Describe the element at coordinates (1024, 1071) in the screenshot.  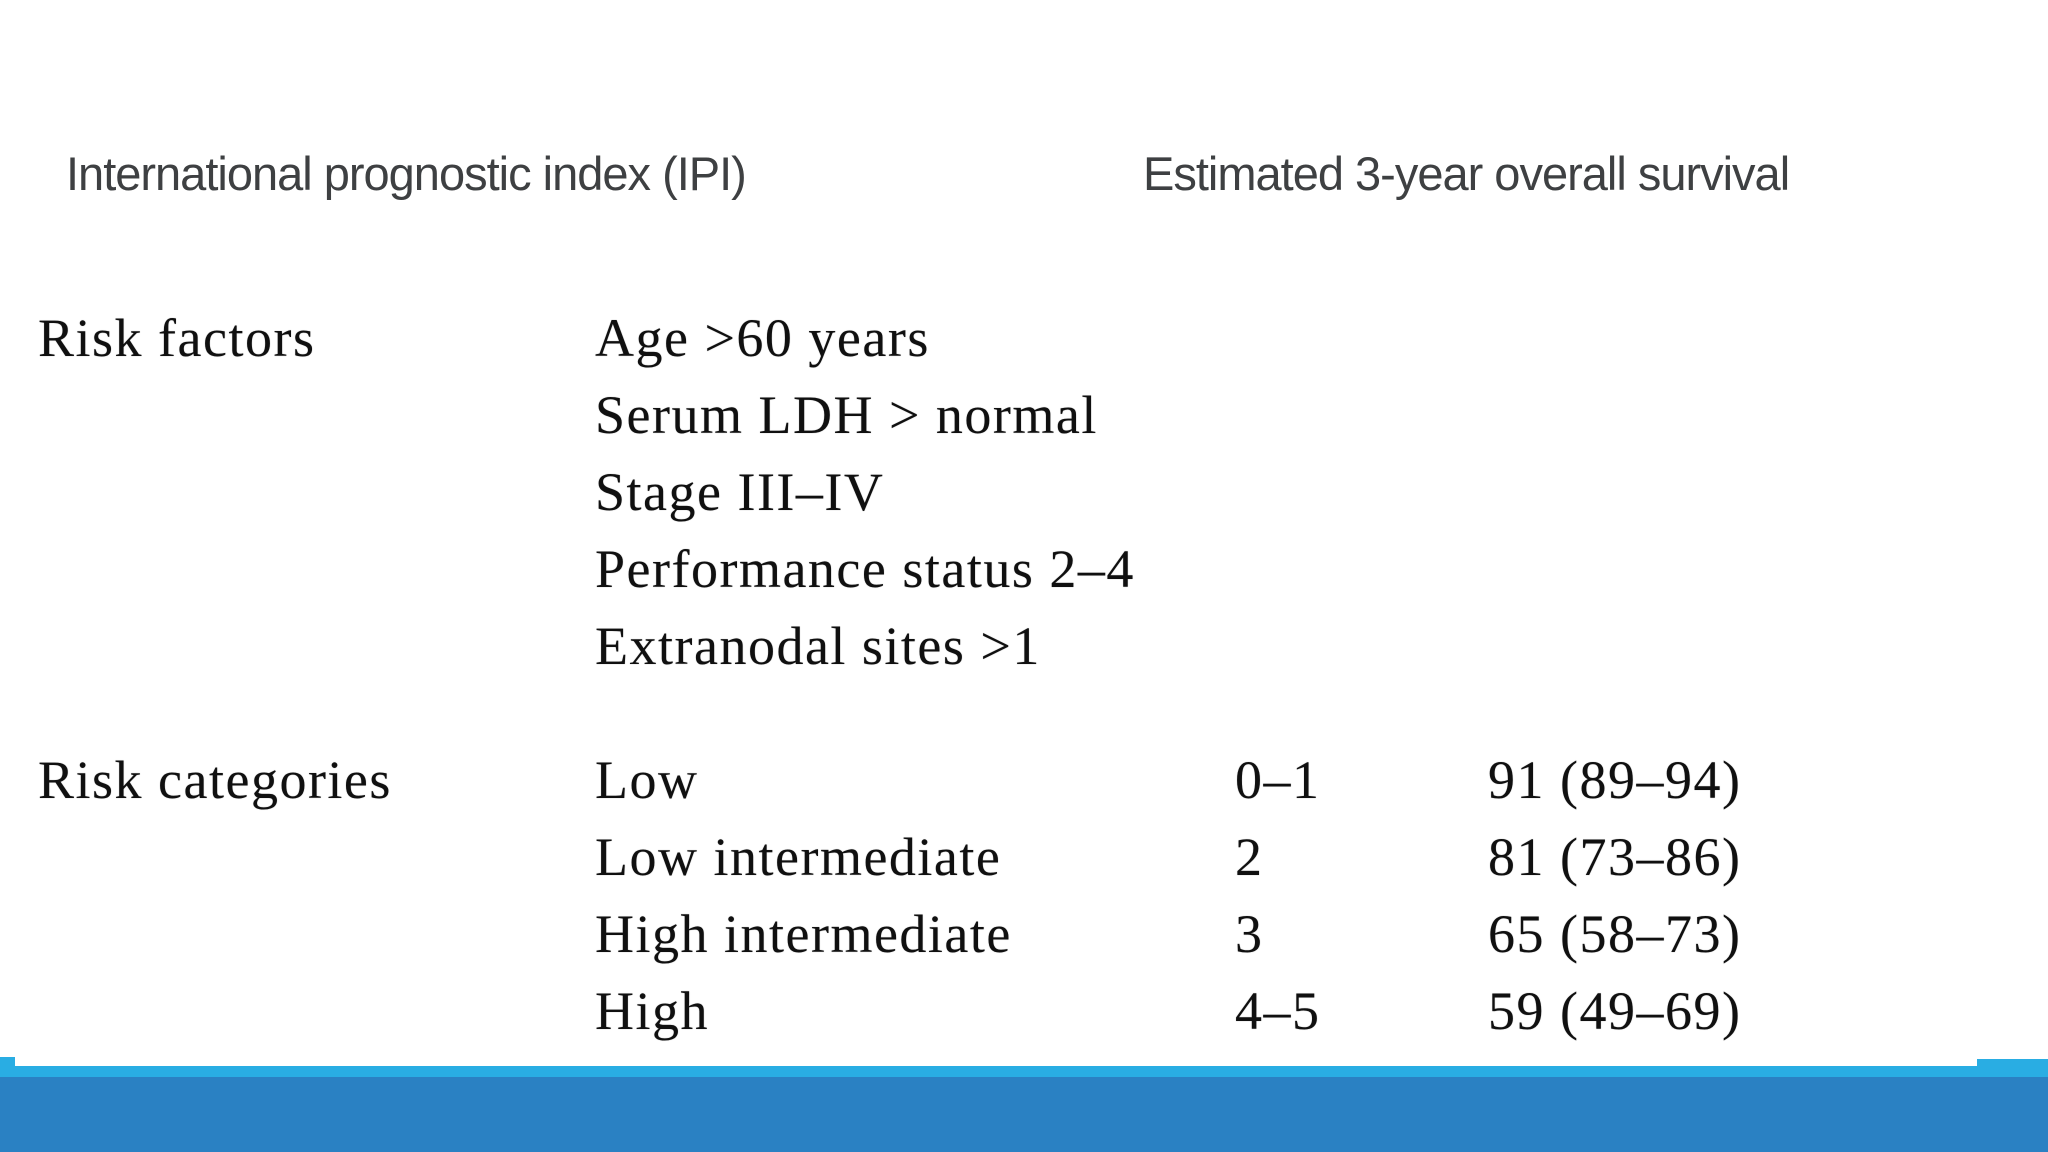
I see `footer-accent-strip` at that location.